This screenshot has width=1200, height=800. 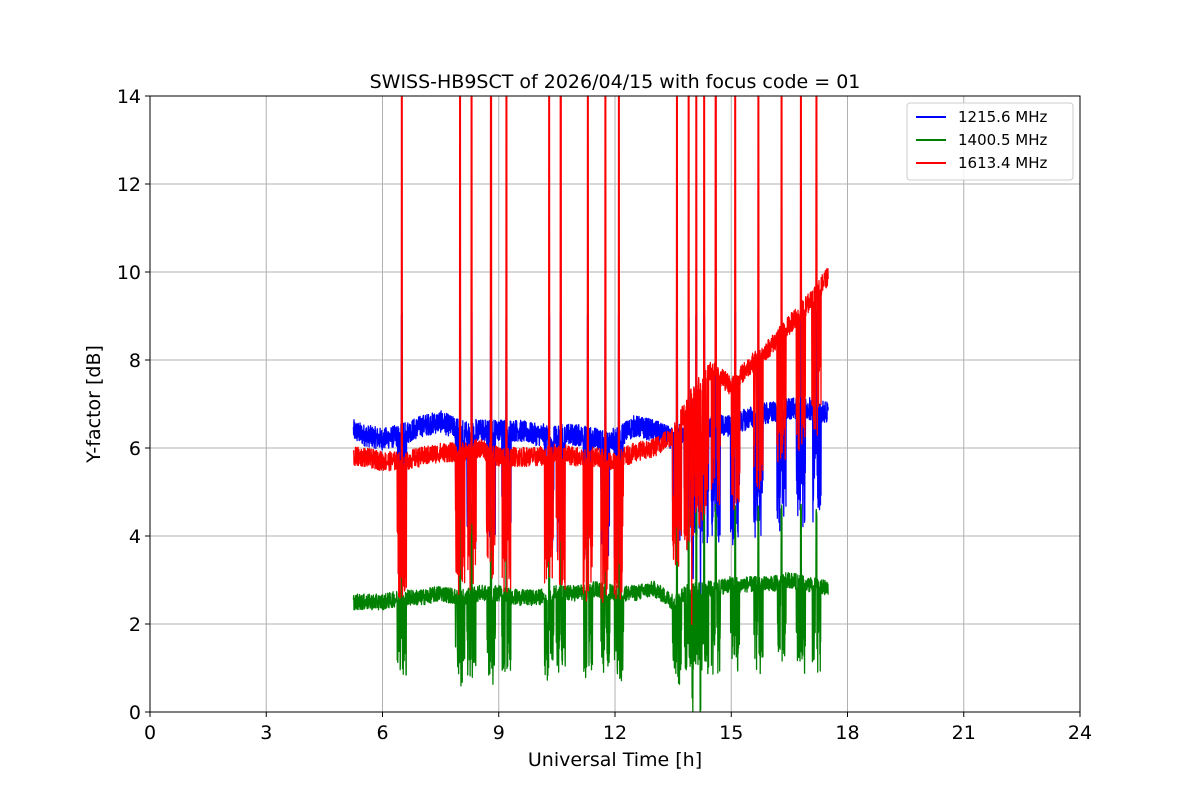 What do you see at coordinates (1002, 163) in the screenshot?
I see `legend-label-1613: 1613.4 MHz` at bounding box center [1002, 163].